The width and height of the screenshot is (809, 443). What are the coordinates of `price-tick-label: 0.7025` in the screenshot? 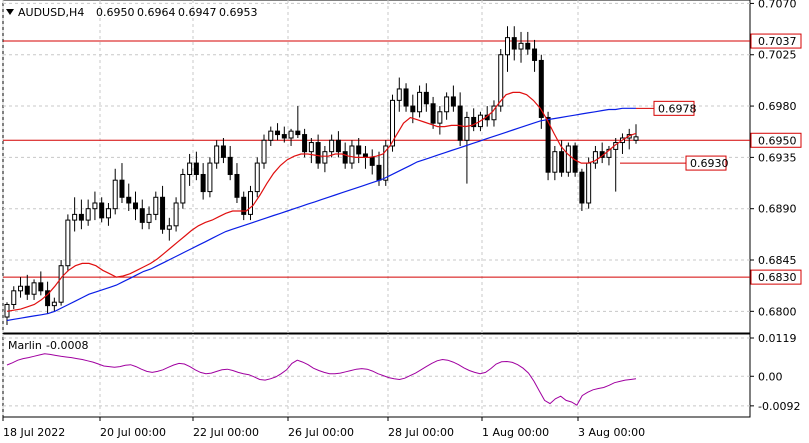 It's located at (777, 55).